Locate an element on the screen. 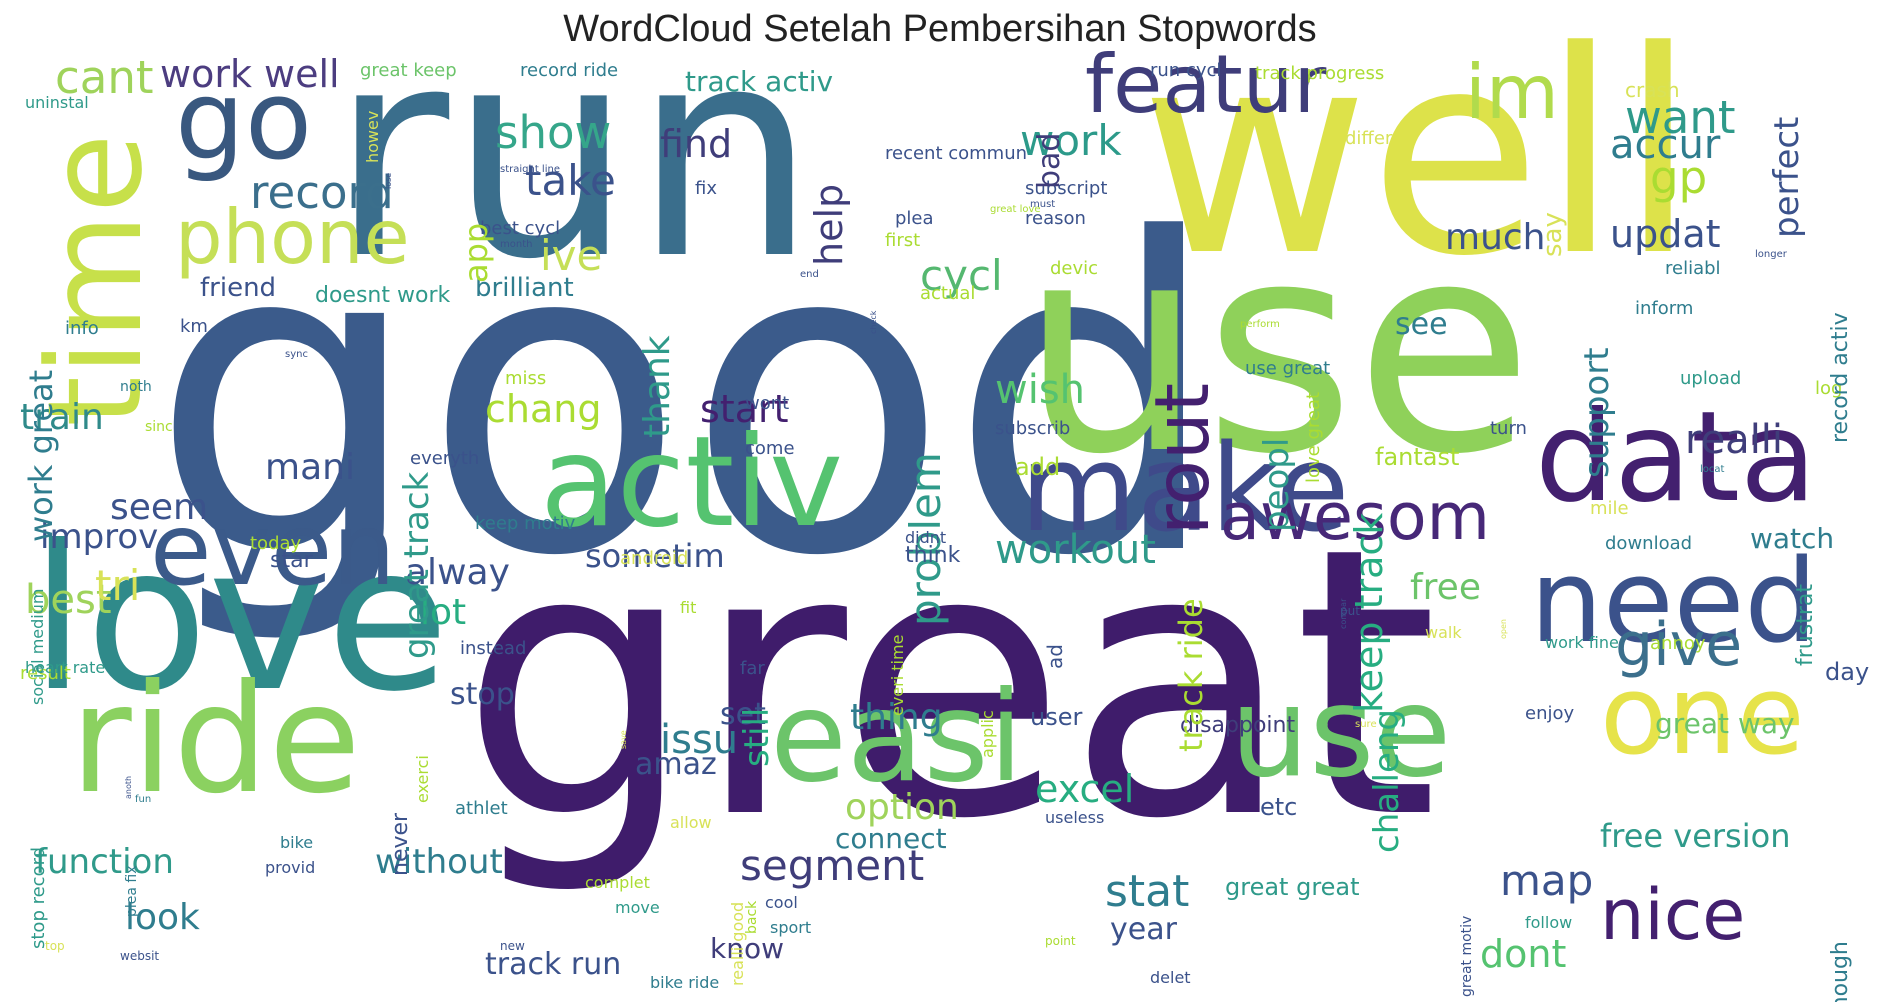 This screenshot has height=1002, width=1880. word-phone: phone is located at coordinates (292, 237).